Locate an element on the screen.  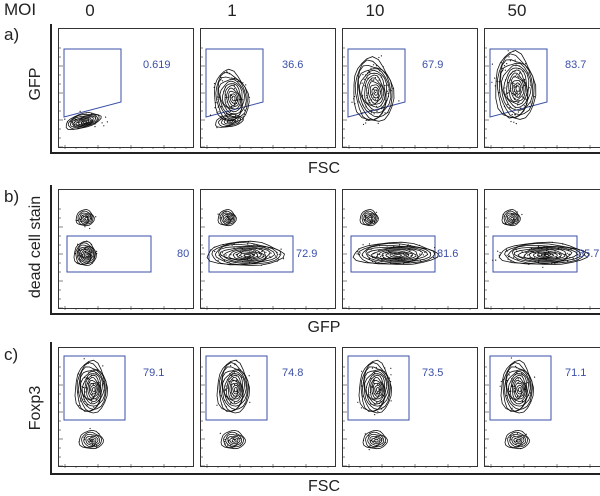
column-header: 50 is located at coordinates (517, 10).